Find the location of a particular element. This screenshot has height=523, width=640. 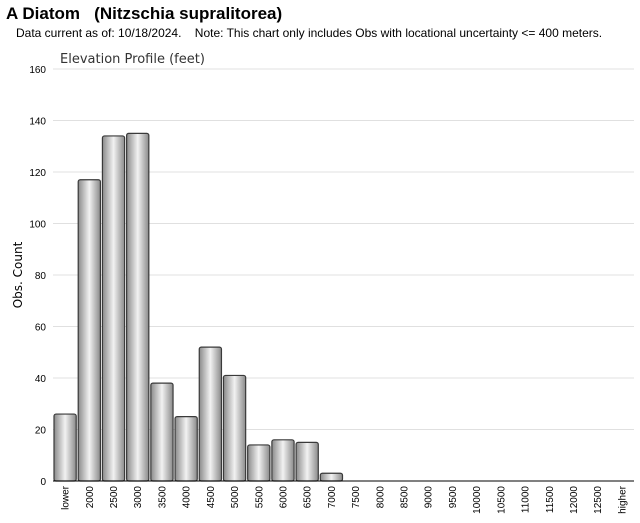

x-tick-label: 3000 is located at coordinates (138, 497).